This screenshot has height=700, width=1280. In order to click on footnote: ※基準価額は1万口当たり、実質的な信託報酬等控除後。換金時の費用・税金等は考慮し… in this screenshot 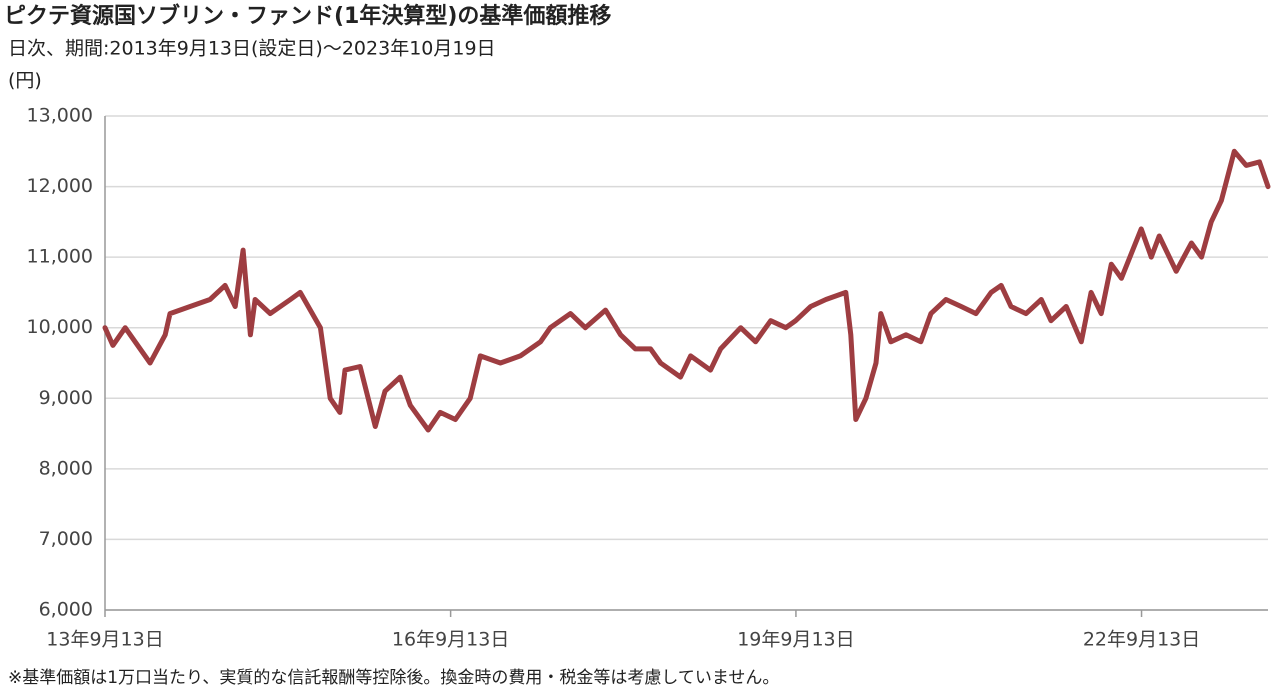, I will do `click(393, 678)`.